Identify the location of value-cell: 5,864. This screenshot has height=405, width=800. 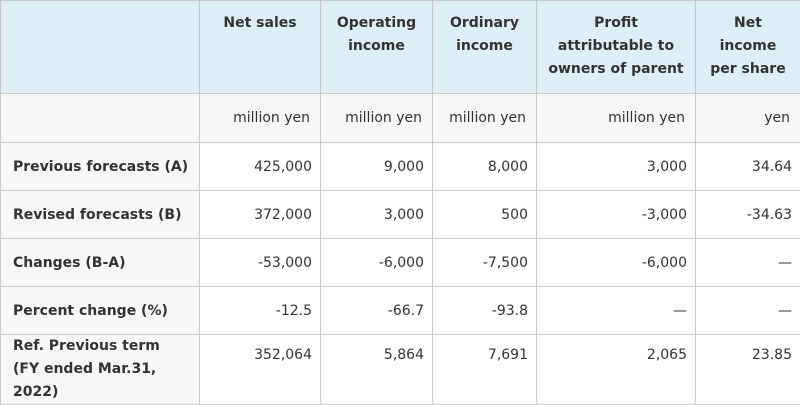
(377, 370).